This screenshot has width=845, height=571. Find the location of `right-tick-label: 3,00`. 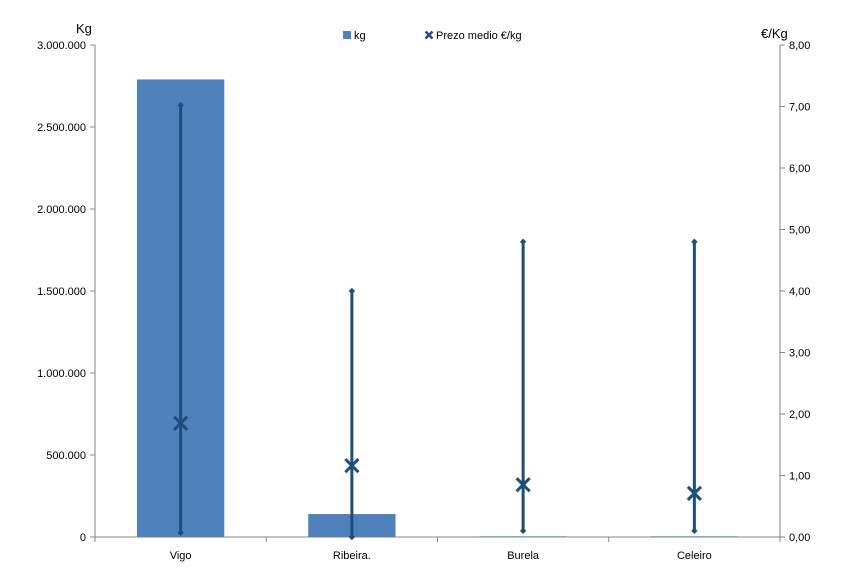

right-tick-label: 3,00 is located at coordinates (799, 354).